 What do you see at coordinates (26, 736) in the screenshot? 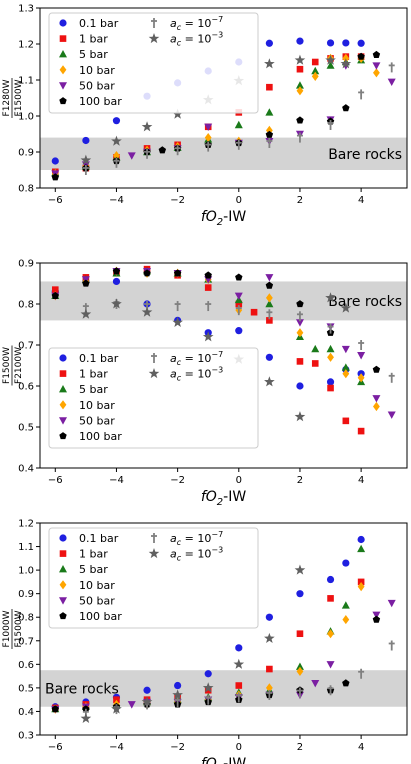
I see `y-tick-label: 0.3` at bounding box center [26, 736].